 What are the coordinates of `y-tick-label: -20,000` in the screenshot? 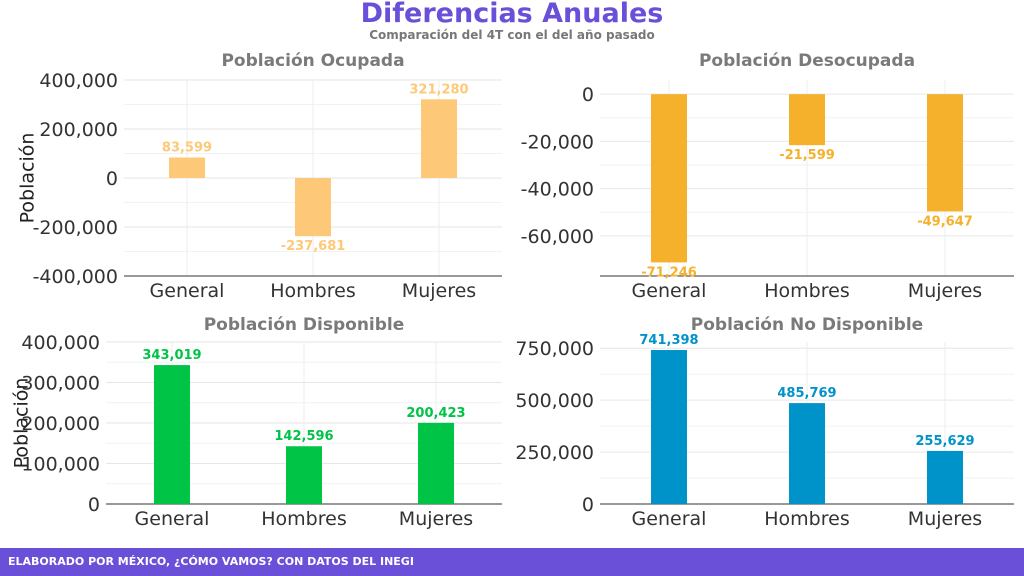 It's located at (557, 142).